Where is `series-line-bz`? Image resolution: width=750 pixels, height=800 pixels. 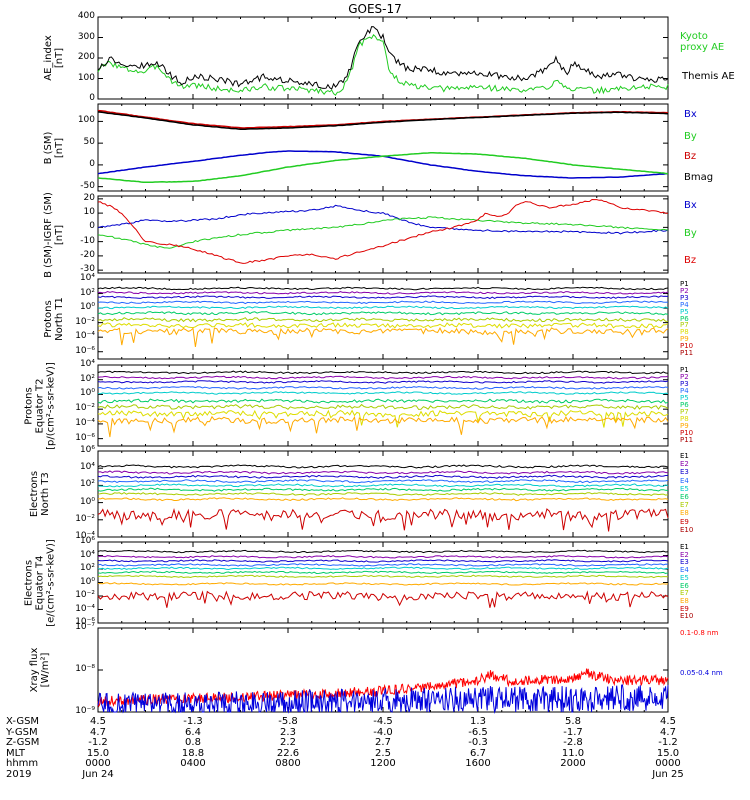
series-line-bz is located at coordinates (382, 231).